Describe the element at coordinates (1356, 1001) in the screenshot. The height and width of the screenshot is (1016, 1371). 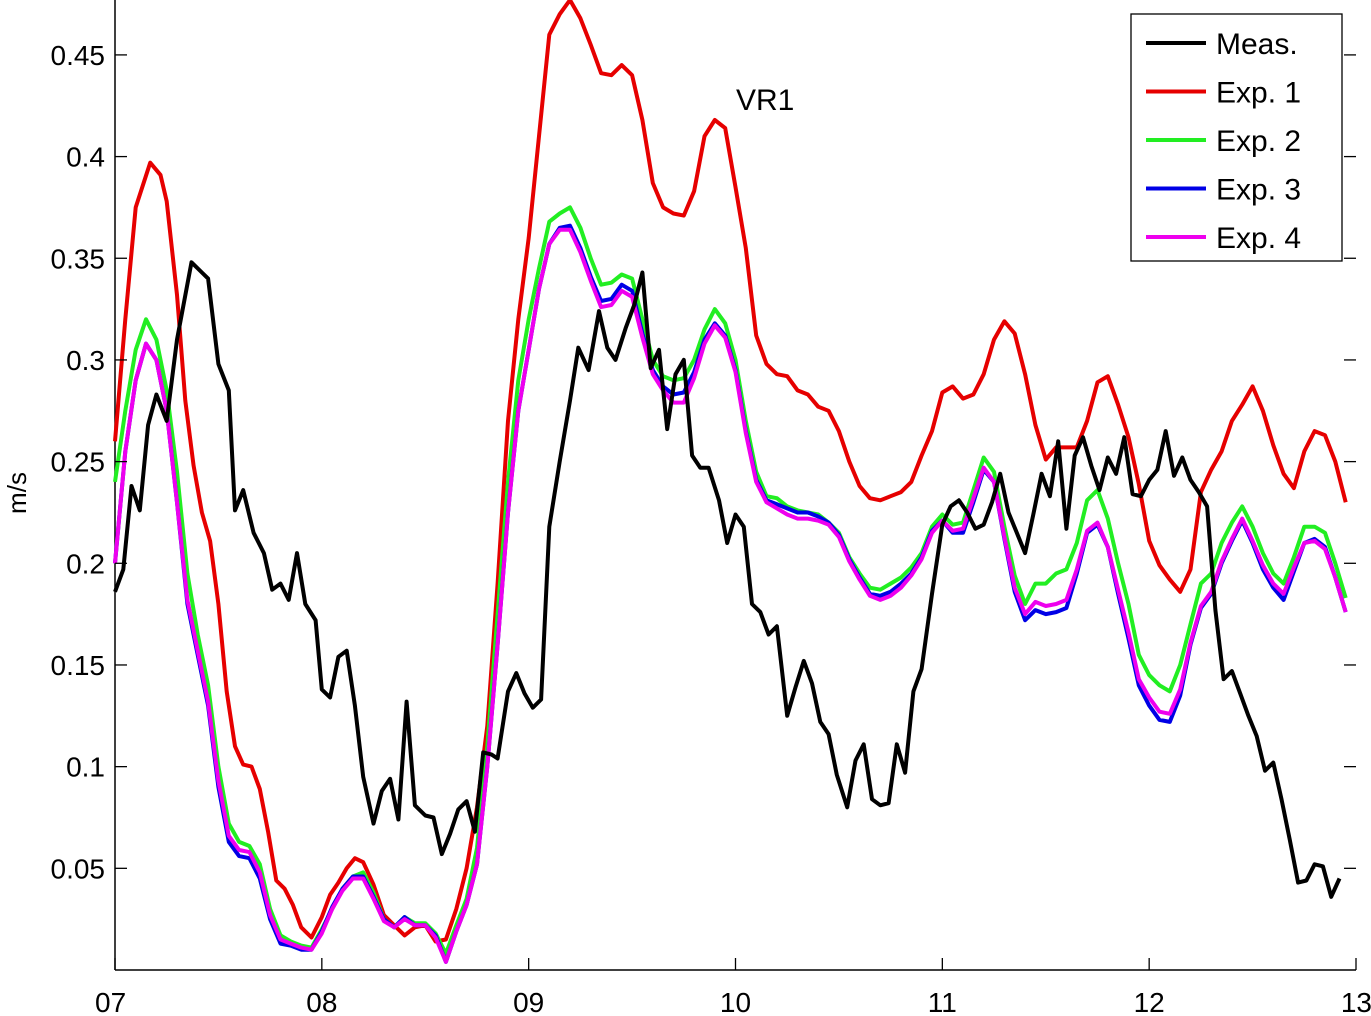
I see `x-tick-label: 13` at that location.